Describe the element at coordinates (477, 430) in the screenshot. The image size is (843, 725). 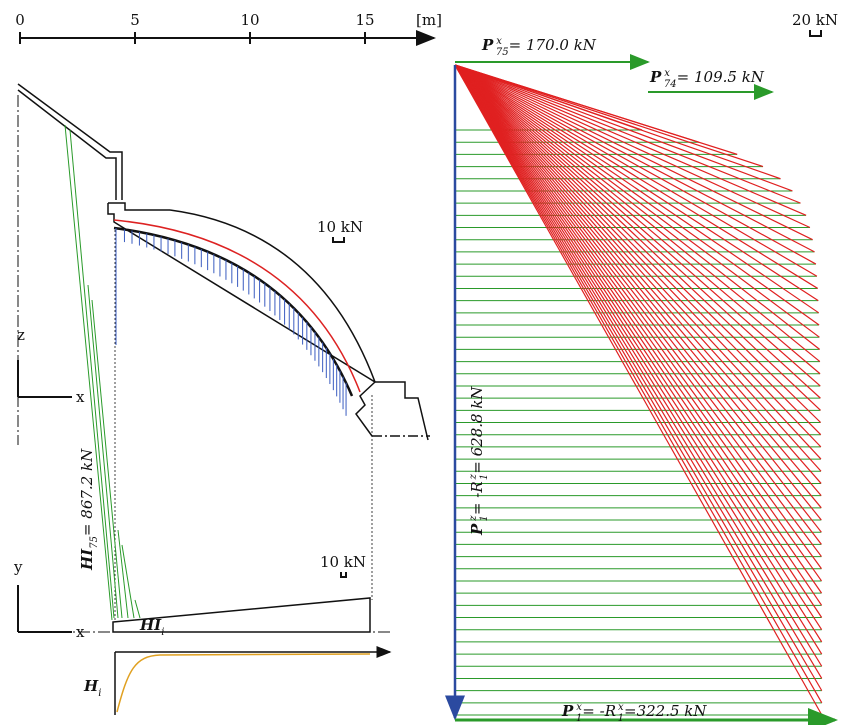
I see `label-part: = 628.8 kN` at that location.